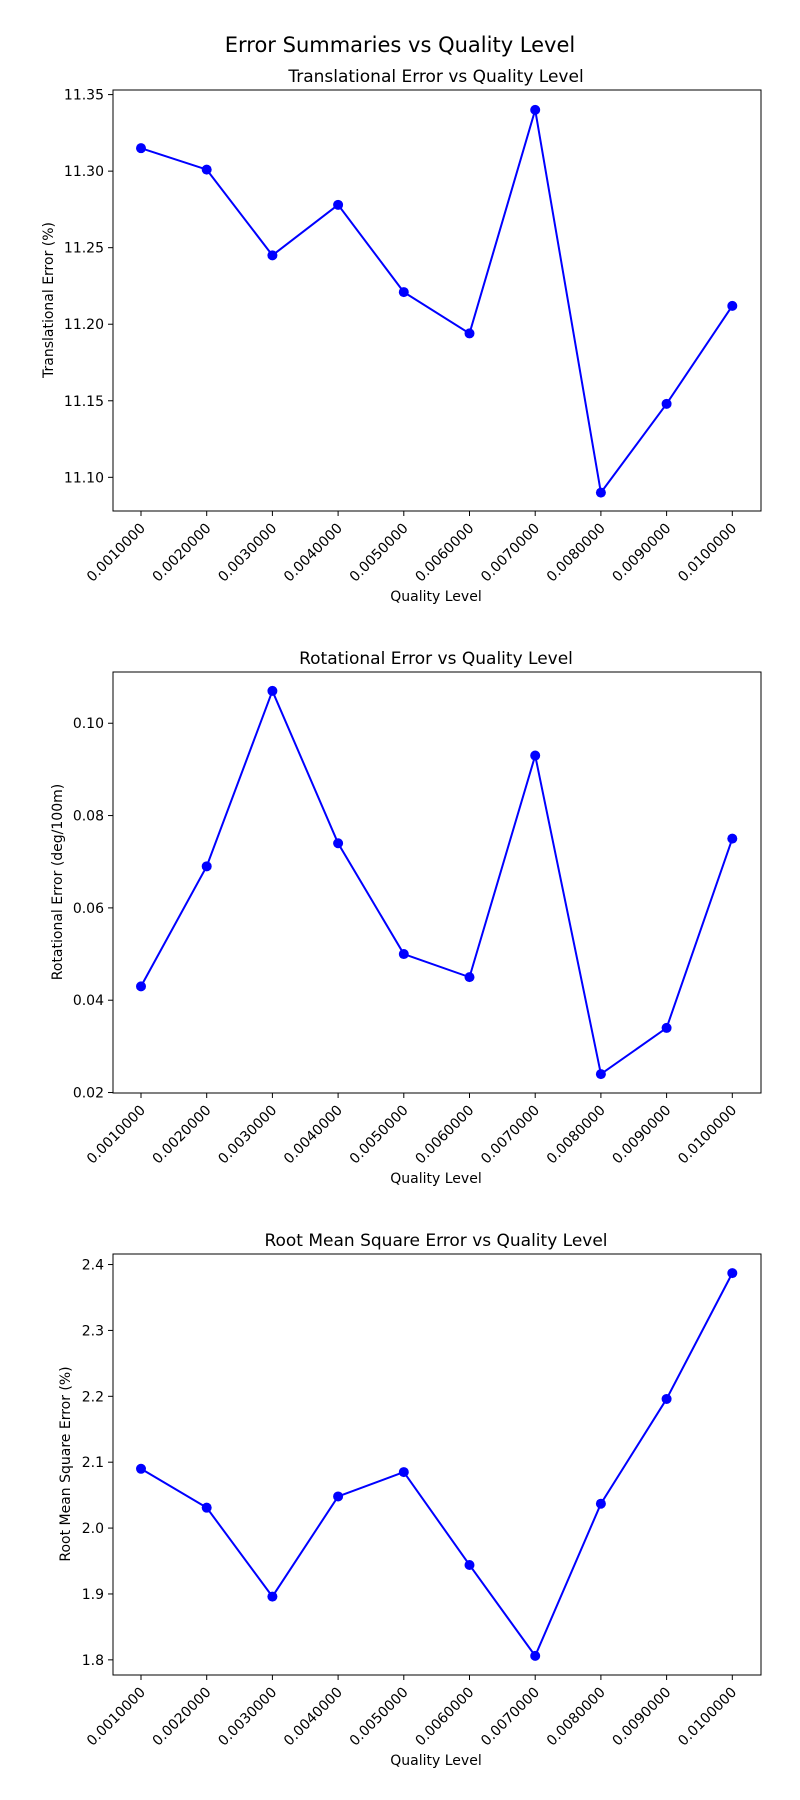  Describe the element at coordinates (84, 478) in the screenshot. I see `ytick-label: 11.10` at that location.